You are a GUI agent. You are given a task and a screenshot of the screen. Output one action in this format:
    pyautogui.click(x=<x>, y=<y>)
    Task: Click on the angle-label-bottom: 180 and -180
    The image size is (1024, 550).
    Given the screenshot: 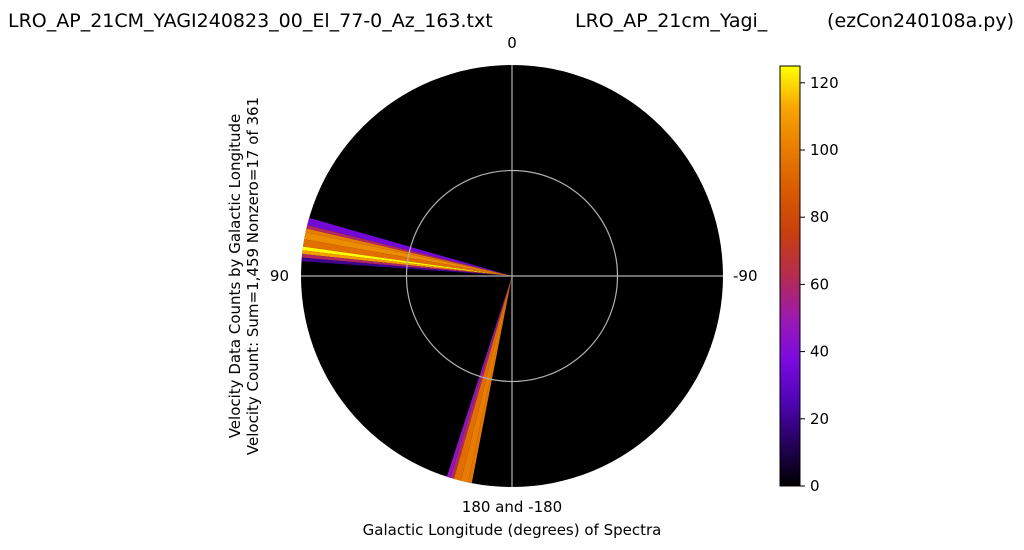 What is the action you would take?
    pyautogui.click(x=512, y=507)
    